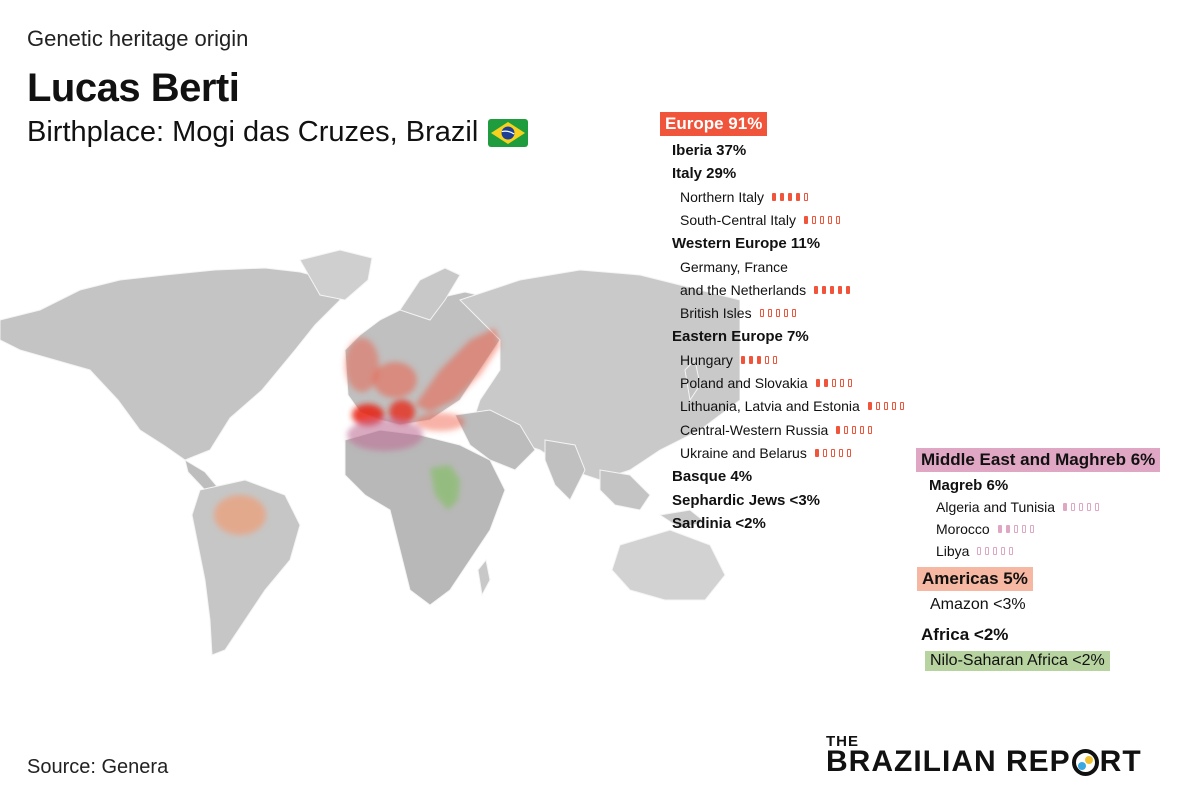 The height and width of the screenshot is (800, 1200). What do you see at coordinates (240, 515) in the screenshot?
I see `overlay-amazon` at bounding box center [240, 515].